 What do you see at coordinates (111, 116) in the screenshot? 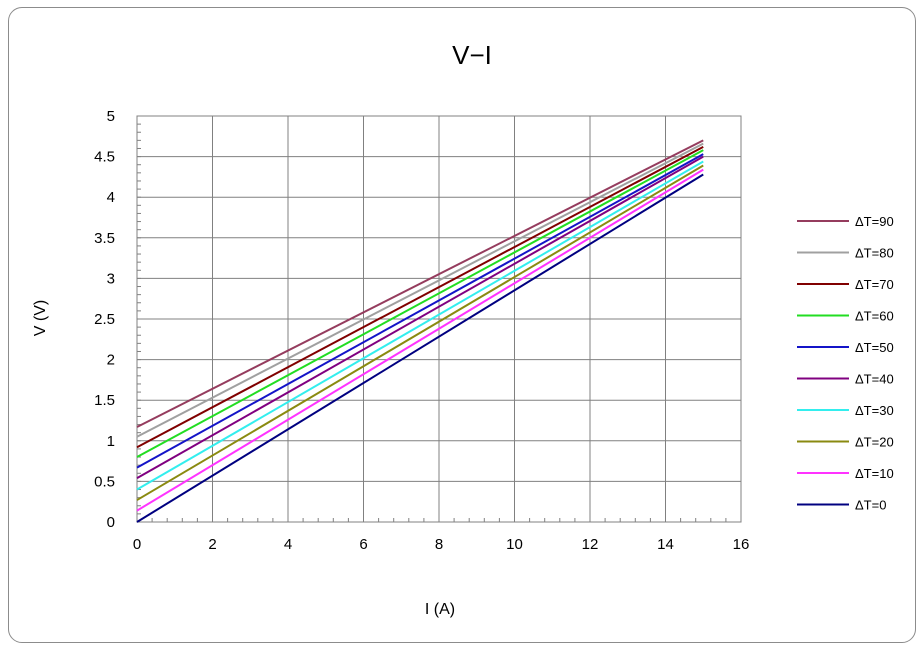
I see `y-tick-label: 5` at bounding box center [111, 116].